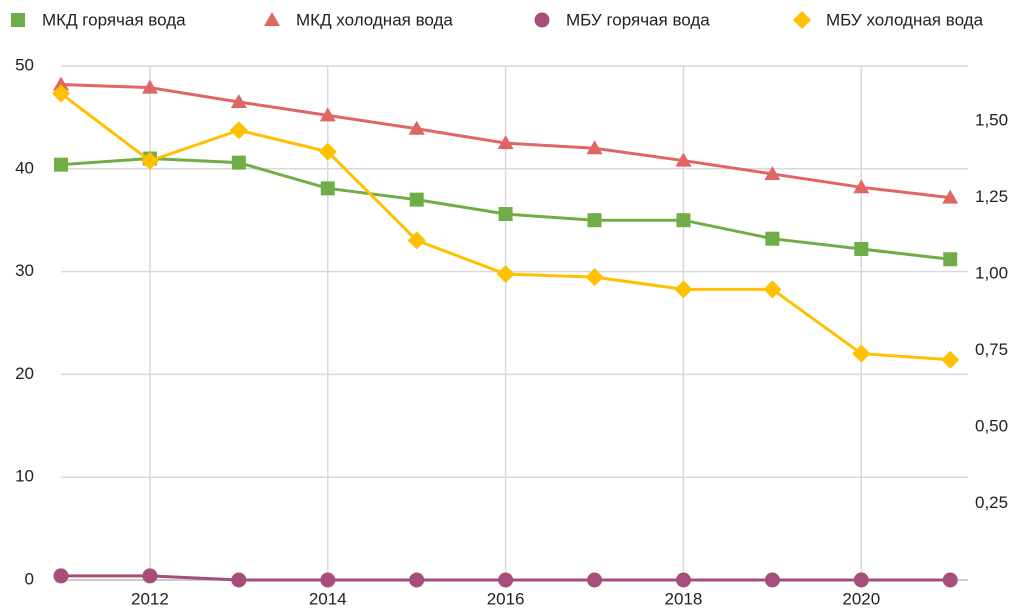 The image size is (1019, 611). What do you see at coordinates (328, 598) in the screenshot?
I see `x-tick-label: 2014` at bounding box center [328, 598].